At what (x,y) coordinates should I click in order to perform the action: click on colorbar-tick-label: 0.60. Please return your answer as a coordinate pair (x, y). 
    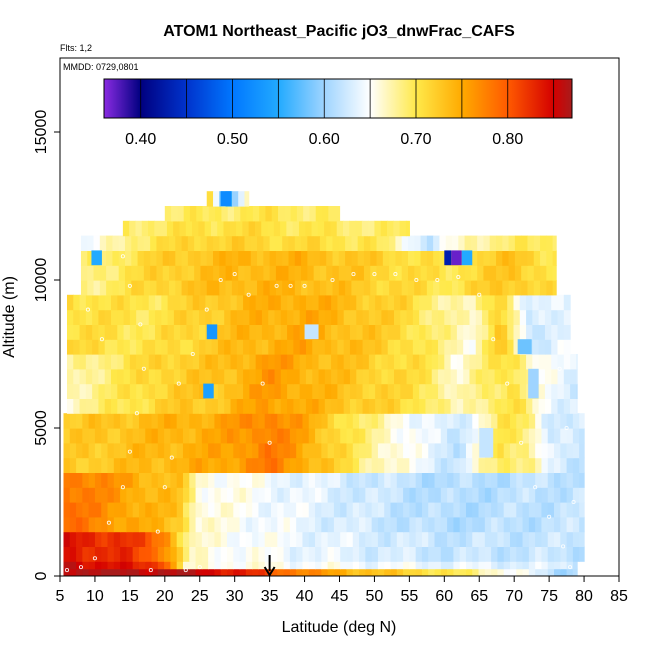
    Looking at the image, I should click on (324, 139).